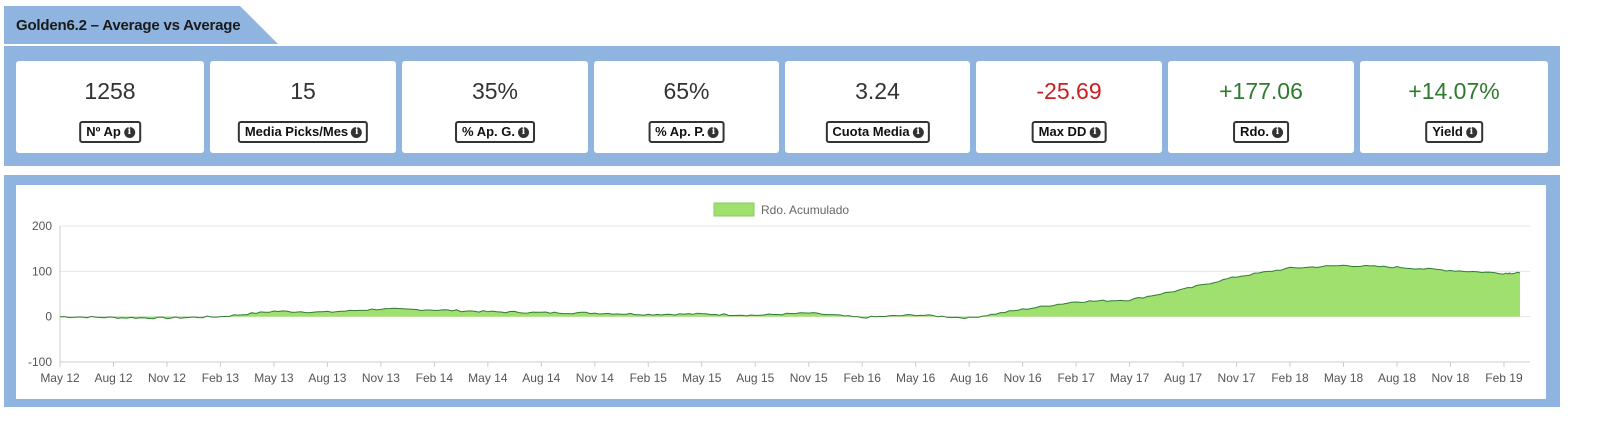 This screenshot has height=421, width=1598. What do you see at coordinates (1076, 378) in the screenshot?
I see `x-tick-label: Feb 17` at bounding box center [1076, 378].